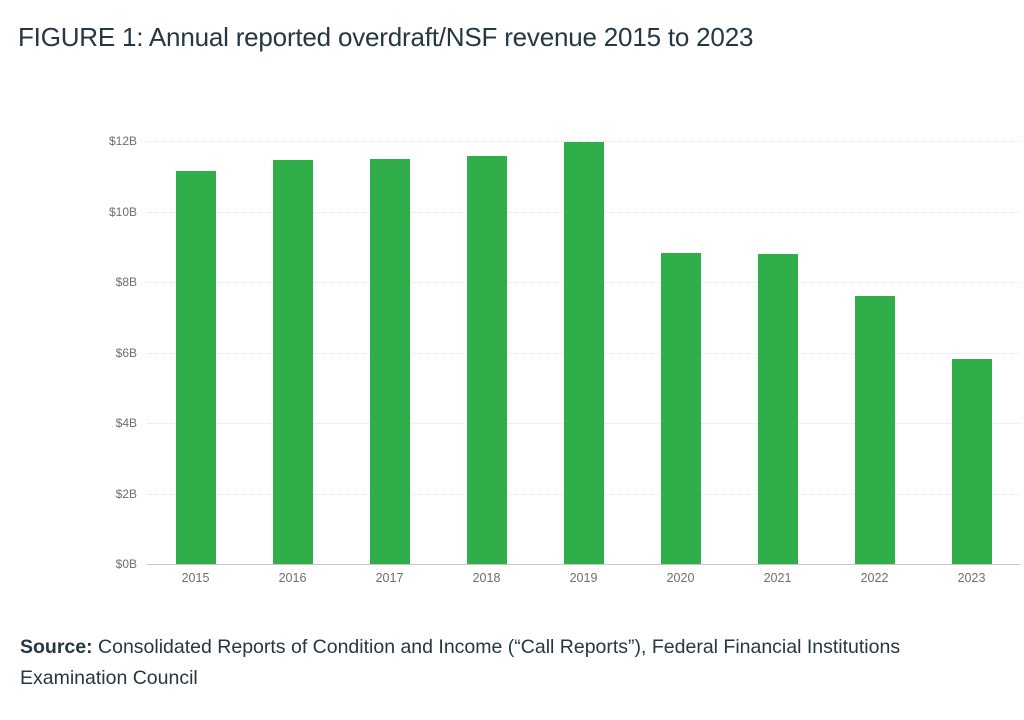 This screenshot has width=1024, height=720. I want to click on bar-2015, so click(195, 367).